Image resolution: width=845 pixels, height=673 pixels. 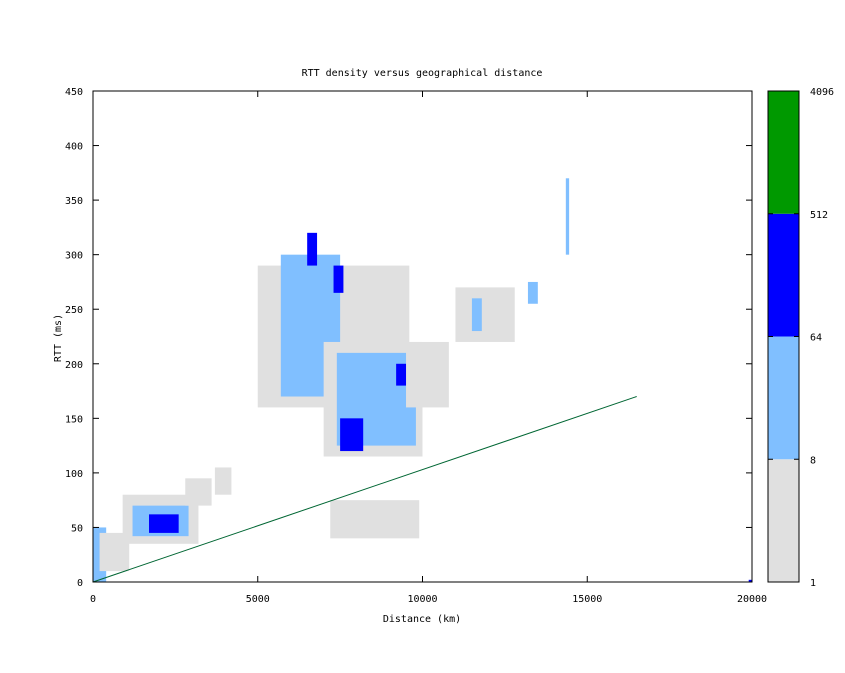 What do you see at coordinates (813, 583) in the screenshot?
I see `colorbar-tick-label: 1` at bounding box center [813, 583].